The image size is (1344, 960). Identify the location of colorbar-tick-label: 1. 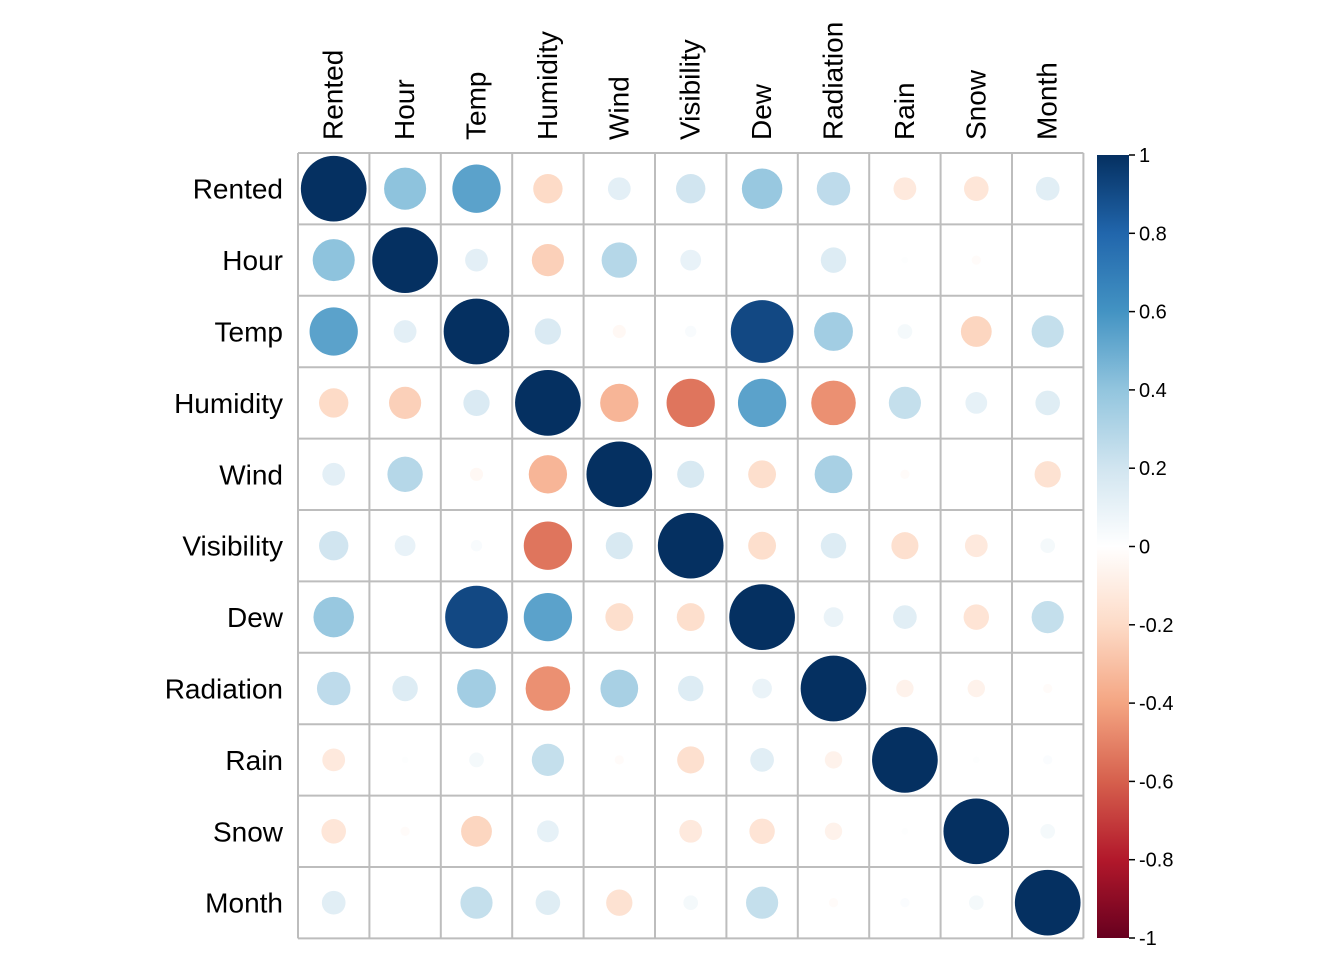
(1144, 156).